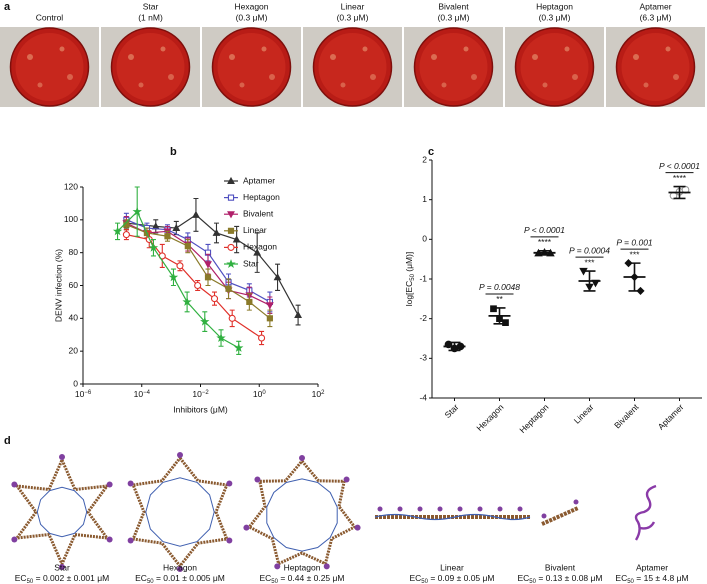 Image resolution: width=707 pixels, height=584 pixels. I want to click on x-tick-label: 10⁻⁴, so click(142, 394).